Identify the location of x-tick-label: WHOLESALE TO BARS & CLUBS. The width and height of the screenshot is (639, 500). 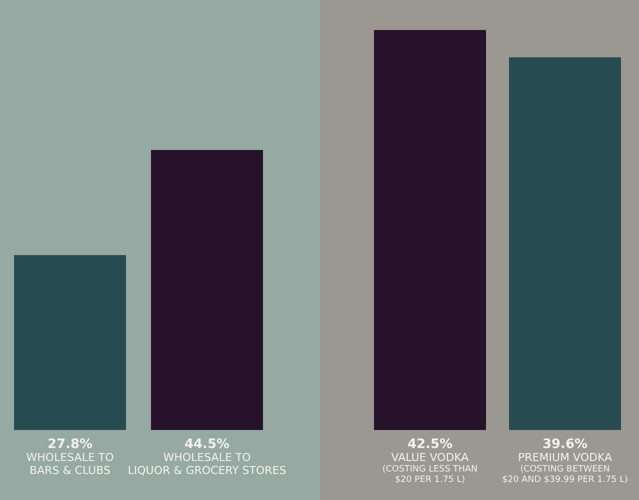
(70, 464).